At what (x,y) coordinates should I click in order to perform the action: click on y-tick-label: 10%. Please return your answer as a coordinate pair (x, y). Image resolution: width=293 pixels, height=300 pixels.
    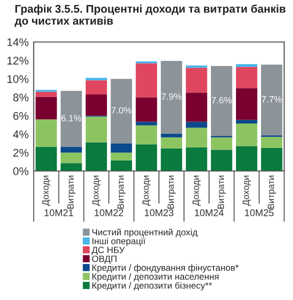
    Looking at the image, I should click on (17, 79).